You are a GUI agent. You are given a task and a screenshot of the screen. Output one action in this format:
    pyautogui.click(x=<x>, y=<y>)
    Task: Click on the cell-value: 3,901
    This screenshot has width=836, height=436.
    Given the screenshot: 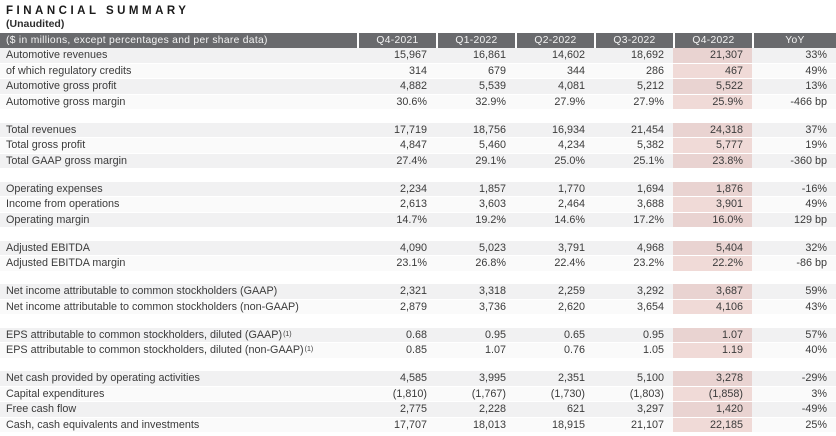 What is the action you would take?
    pyautogui.click(x=712, y=204)
    